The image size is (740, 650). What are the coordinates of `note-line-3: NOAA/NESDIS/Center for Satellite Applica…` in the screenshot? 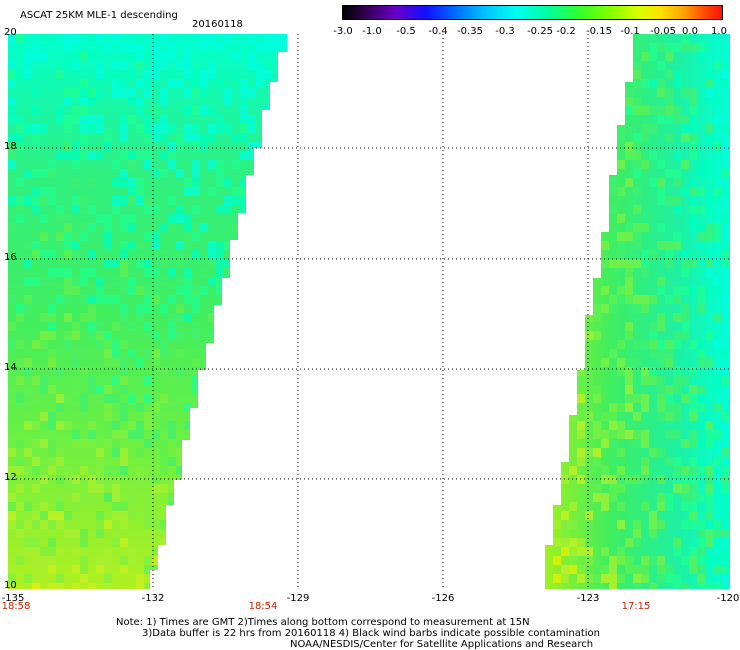 It's located at (442, 644).